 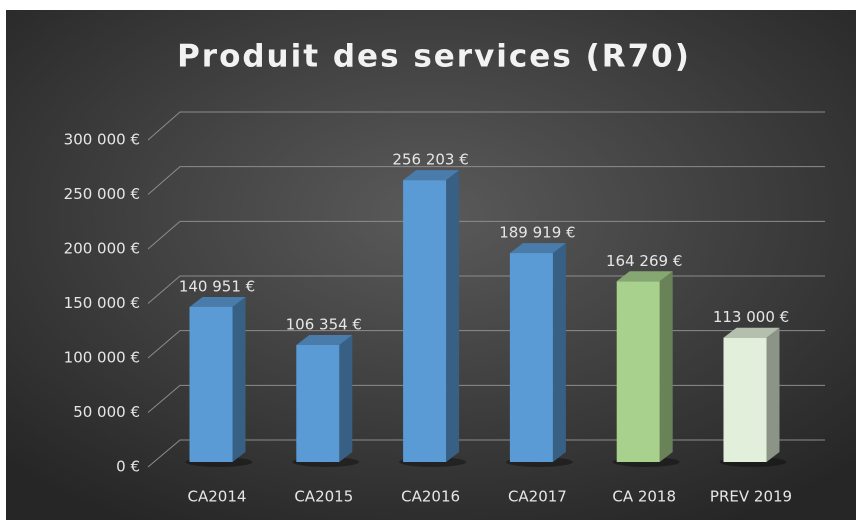 I want to click on y-tick-label: 100 000 €, so click(x=102, y=358).